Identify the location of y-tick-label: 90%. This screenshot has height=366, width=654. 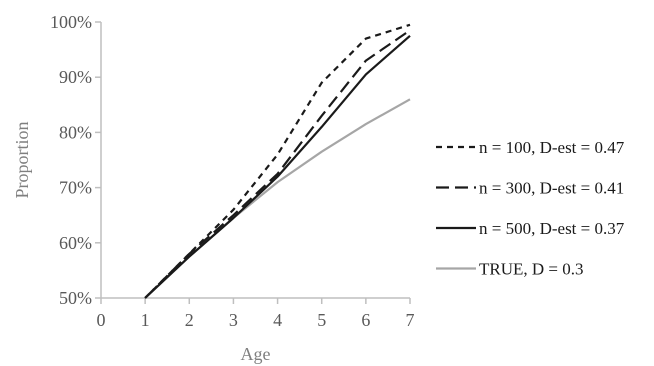
(75, 77).